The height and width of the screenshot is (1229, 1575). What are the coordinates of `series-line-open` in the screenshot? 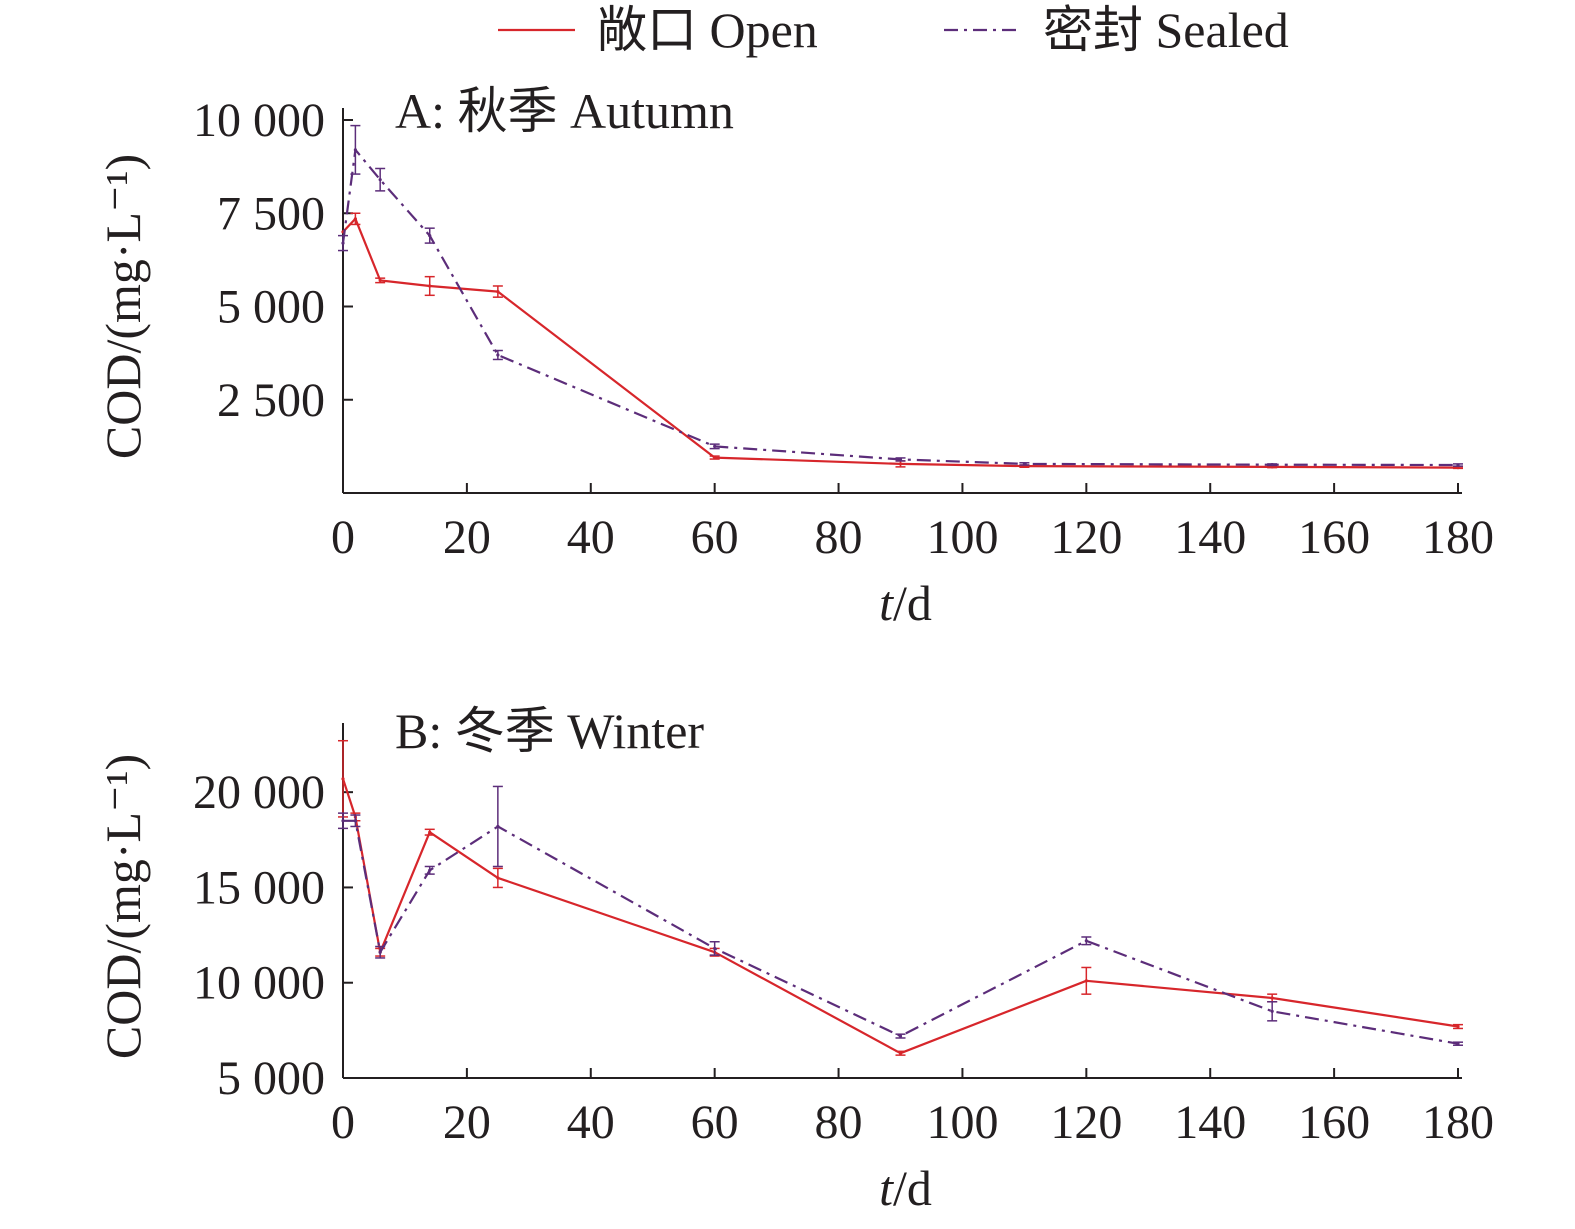 It's located at (900, 343).